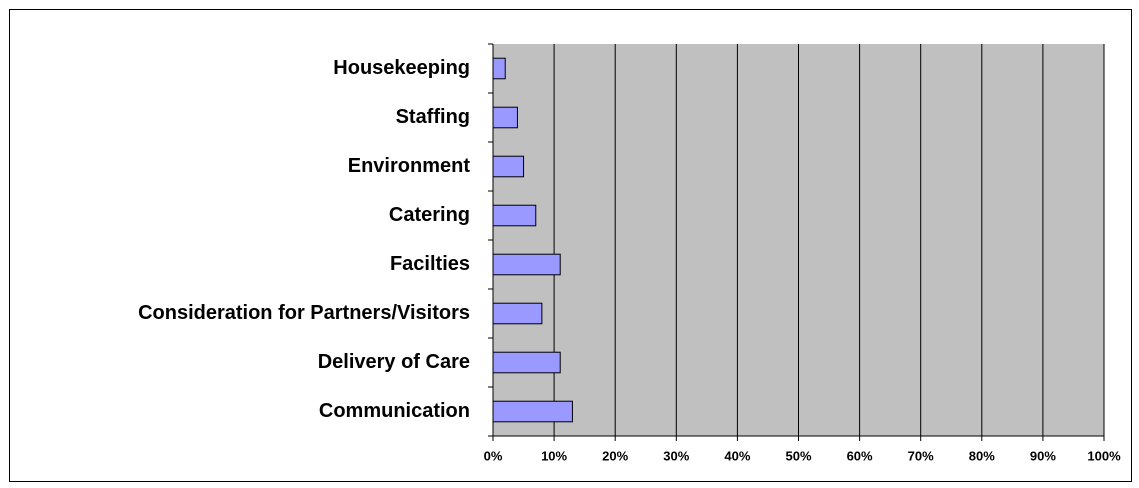 This screenshot has width=1139, height=488. What do you see at coordinates (615, 455) in the screenshot?
I see `x-tick-label: 20%` at bounding box center [615, 455].